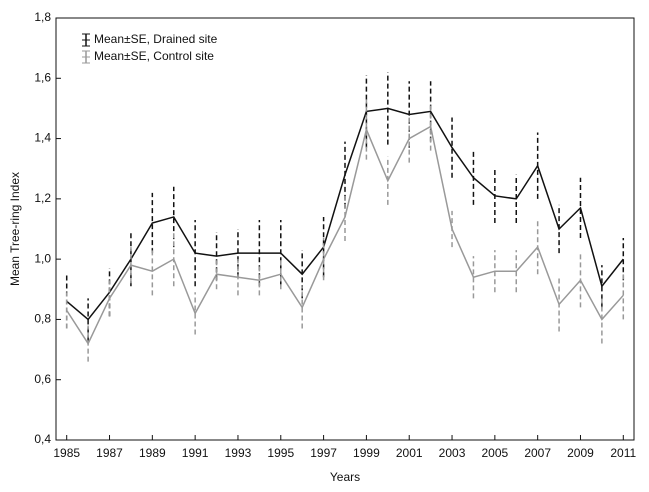 This screenshot has height=492, width=649. I want to click on y-tick-label: 0,6, so click(42, 379).